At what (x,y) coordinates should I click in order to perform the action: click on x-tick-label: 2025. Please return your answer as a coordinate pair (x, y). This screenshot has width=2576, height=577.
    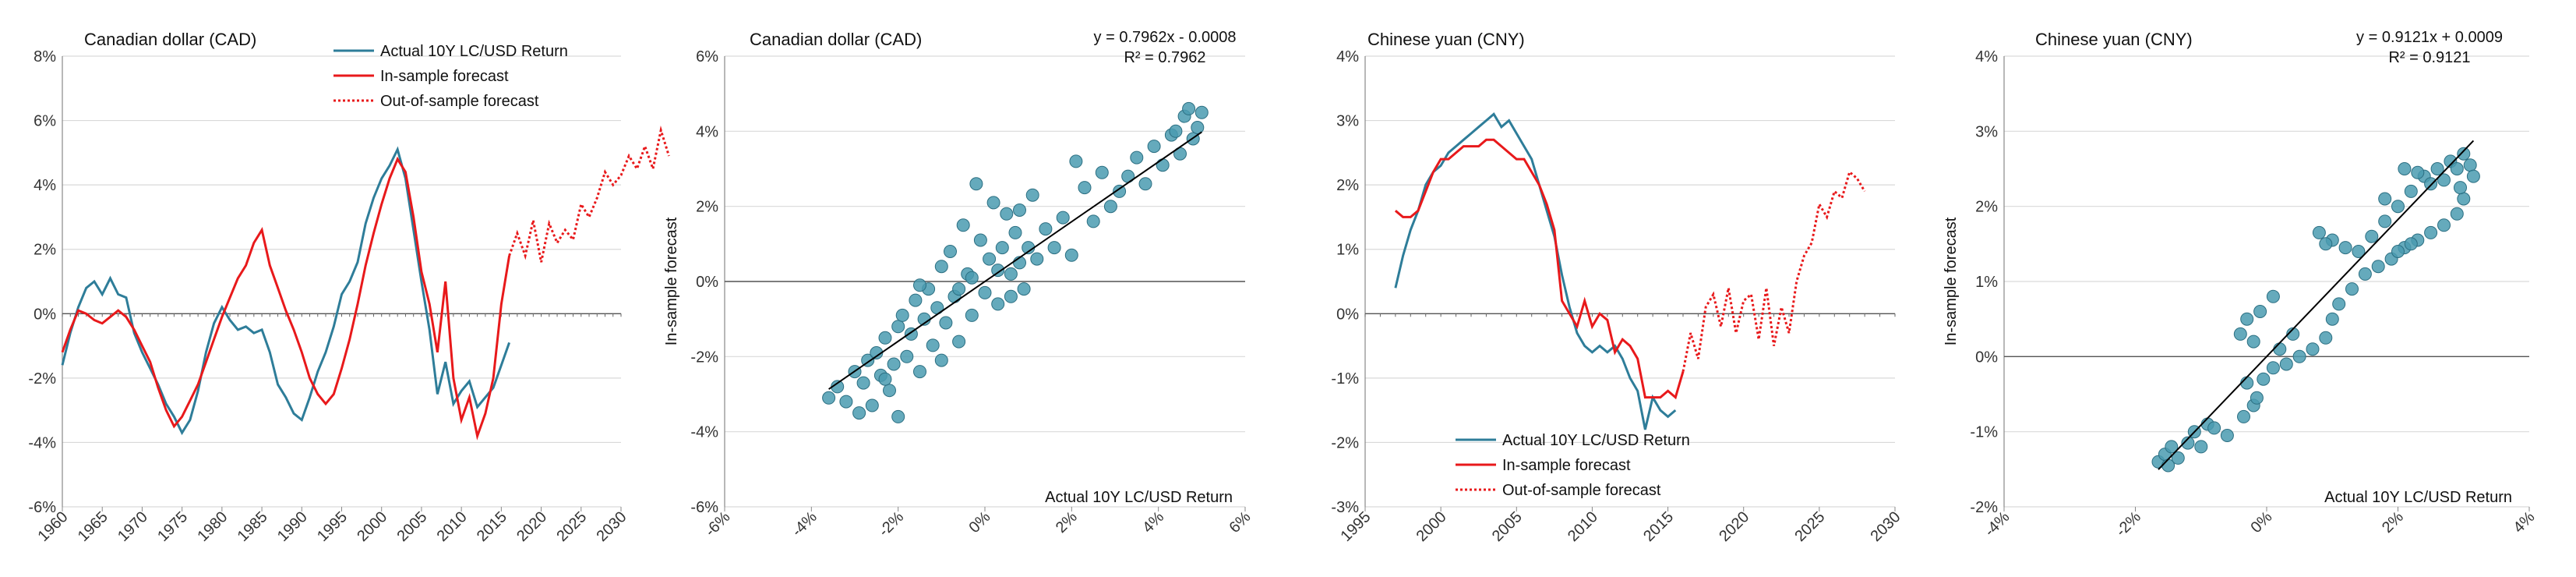
    Looking at the image, I should click on (1809, 527).